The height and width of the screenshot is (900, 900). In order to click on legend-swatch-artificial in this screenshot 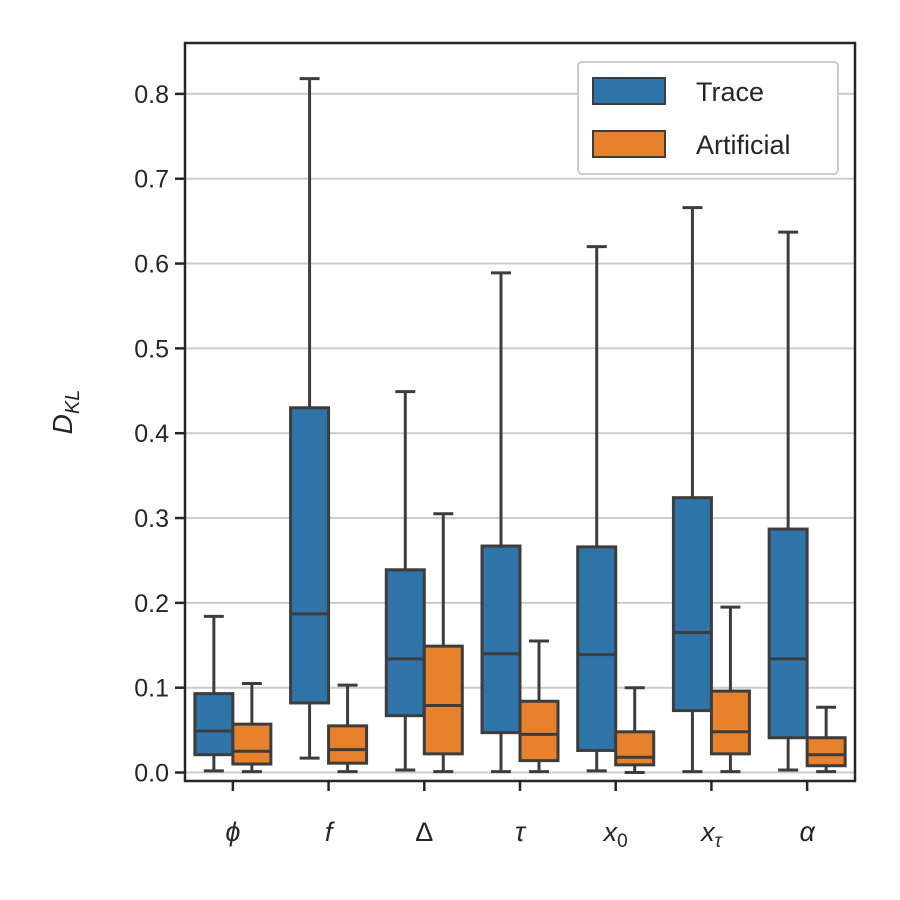, I will do `click(629, 144)`.